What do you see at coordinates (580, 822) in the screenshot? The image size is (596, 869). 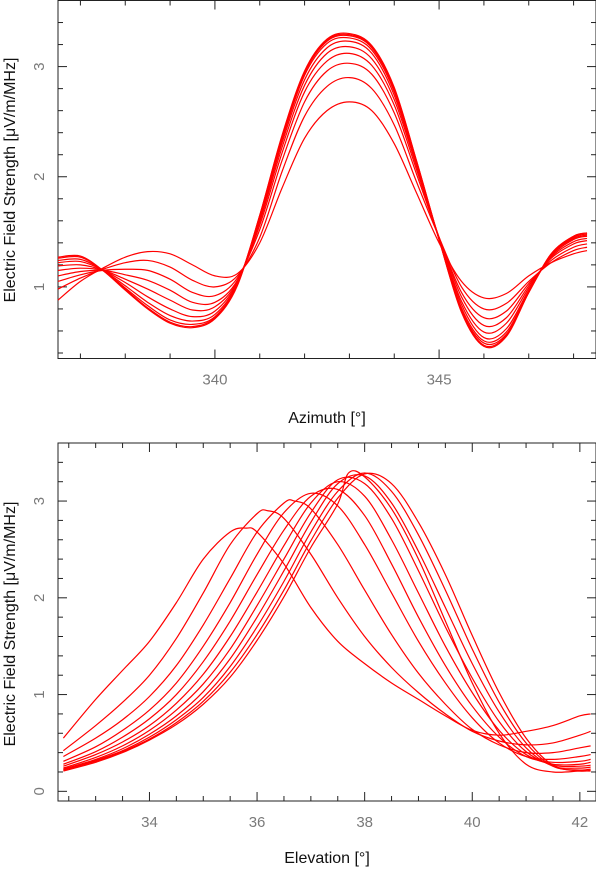 I see `x-tick-label: 42` at bounding box center [580, 822].